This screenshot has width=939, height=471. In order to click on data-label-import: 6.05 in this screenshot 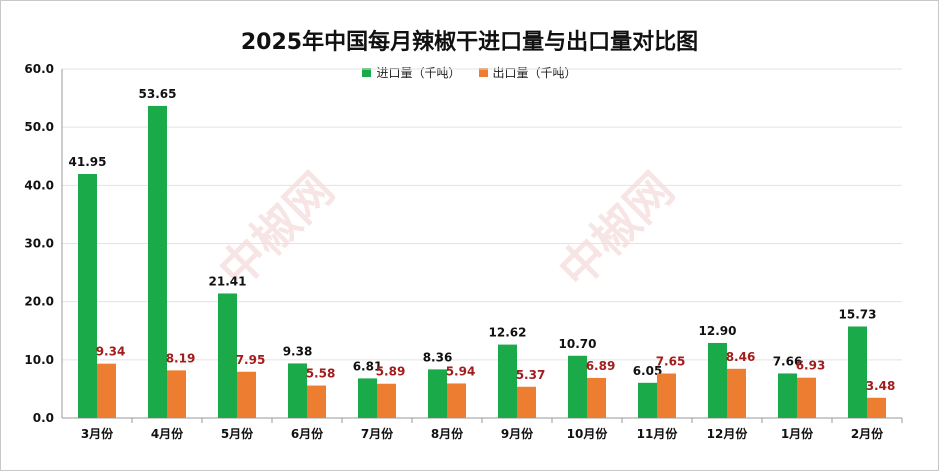, I will do `click(648, 371)`.